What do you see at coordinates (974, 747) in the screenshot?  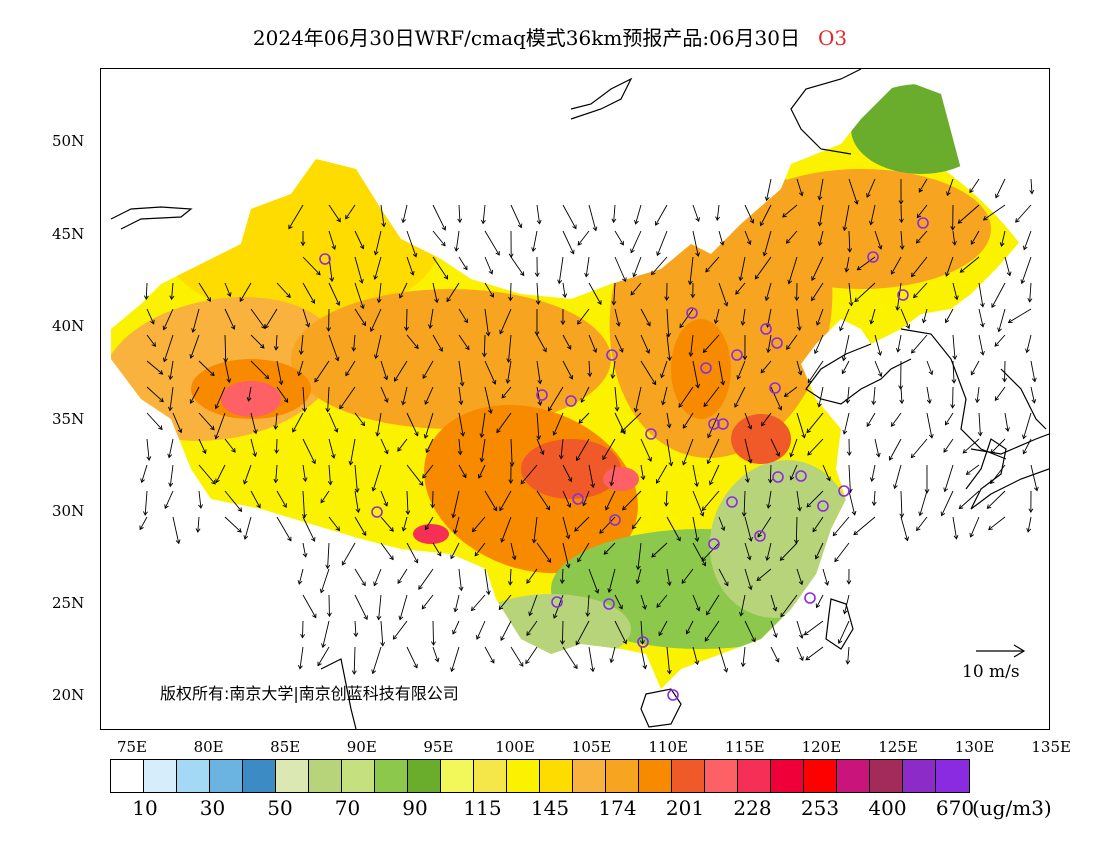 I see `lon-tick-label: 130E` at bounding box center [974, 747].